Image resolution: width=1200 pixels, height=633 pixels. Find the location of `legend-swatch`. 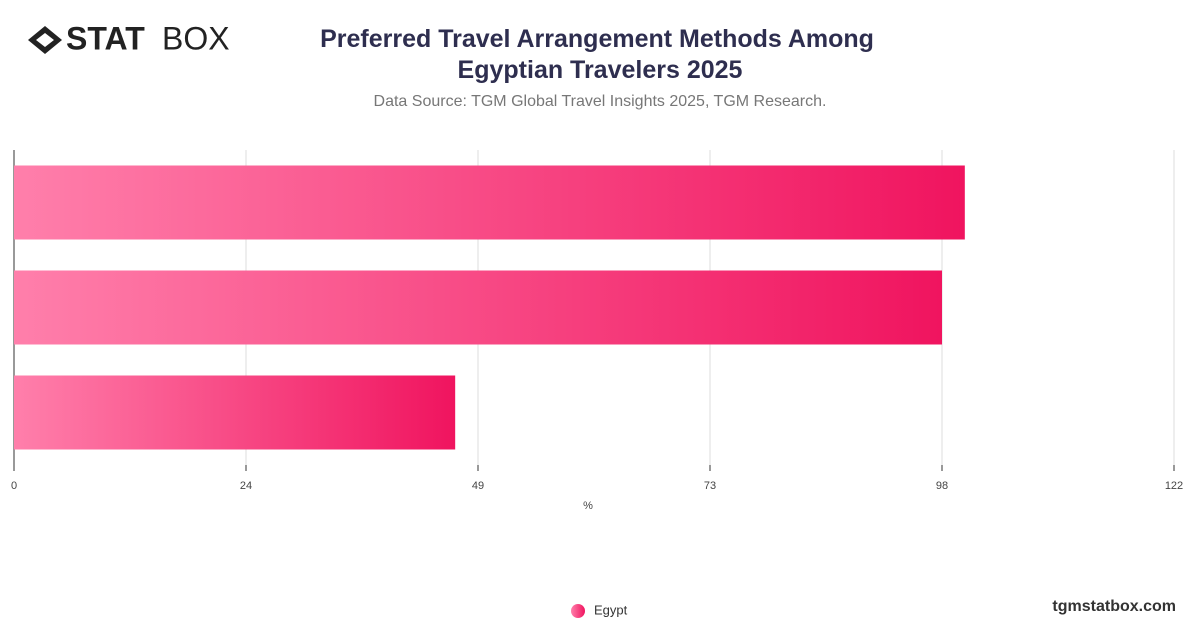

legend-swatch is located at coordinates (578, 611).